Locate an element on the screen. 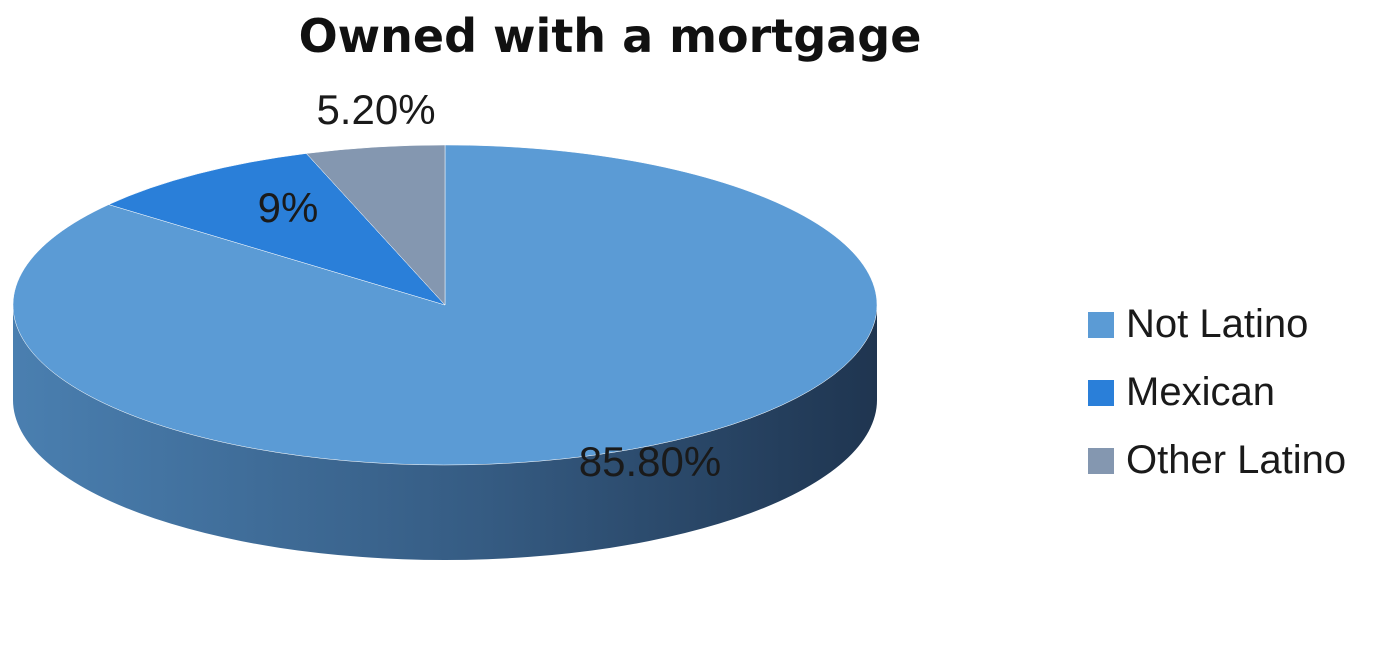  legend: Not Latino Mexican Other Latino is located at coordinates (1217, 392).